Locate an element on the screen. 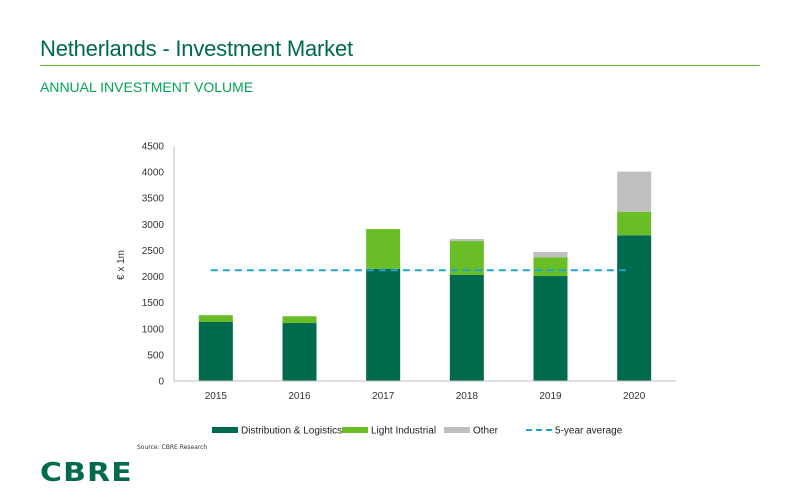 The width and height of the screenshot is (800, 504). legend-swatch-distribution-logistics is located at coordinates (225, 430).